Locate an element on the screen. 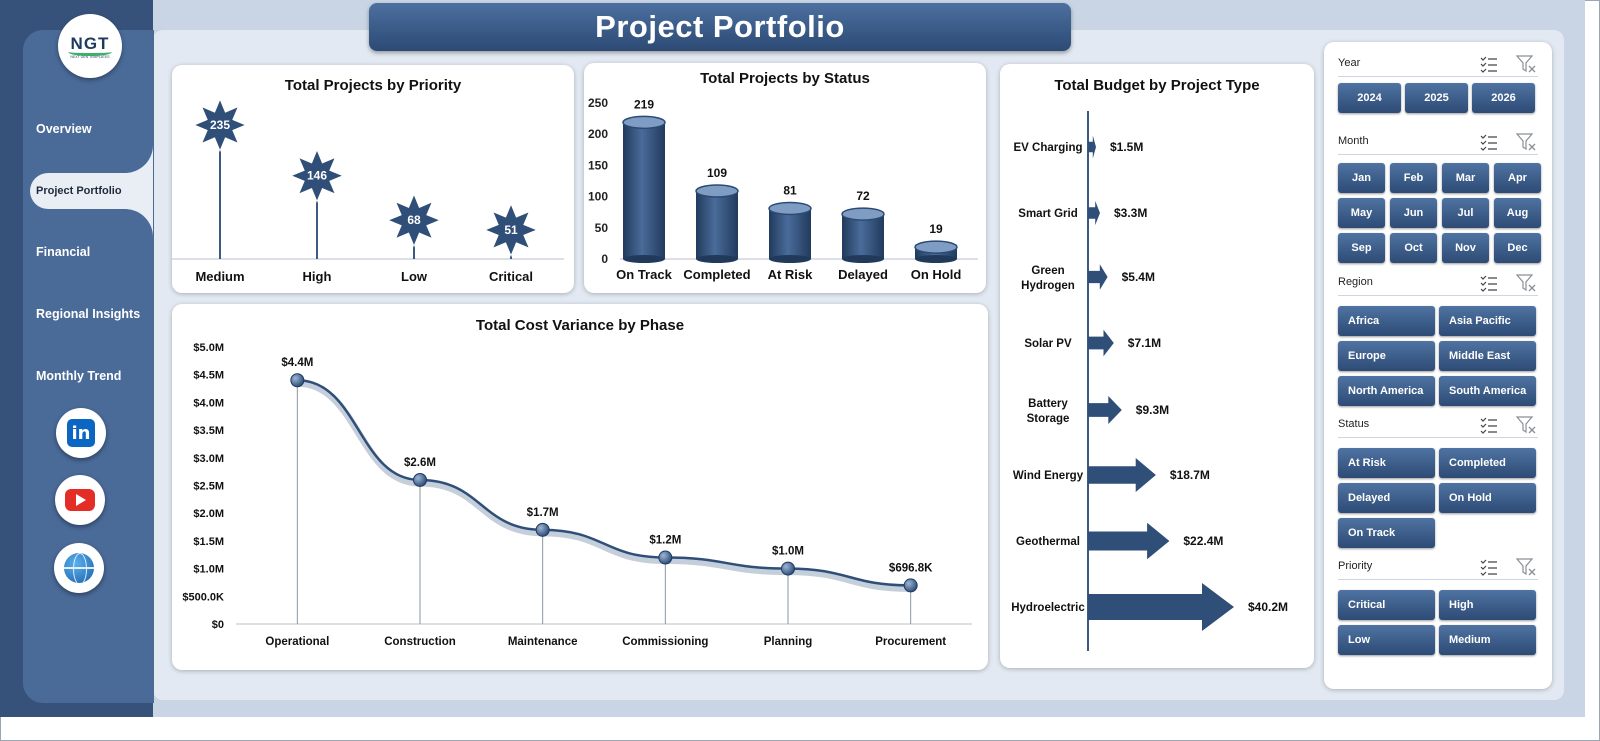  status-category-label-delayed: Delayed is located at coordinates (863, 274).